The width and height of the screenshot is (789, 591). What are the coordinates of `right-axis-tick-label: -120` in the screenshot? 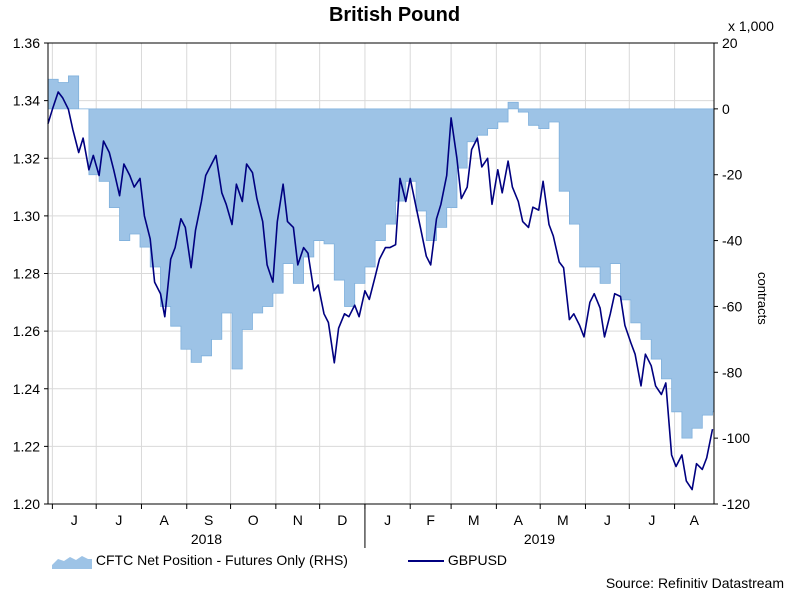 It's located at (736, 504).